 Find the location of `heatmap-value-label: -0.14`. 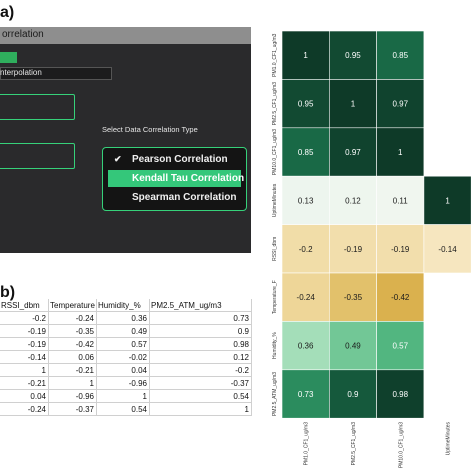

heatmap-value-label: -0.14 is located at coordinates (447, 249).